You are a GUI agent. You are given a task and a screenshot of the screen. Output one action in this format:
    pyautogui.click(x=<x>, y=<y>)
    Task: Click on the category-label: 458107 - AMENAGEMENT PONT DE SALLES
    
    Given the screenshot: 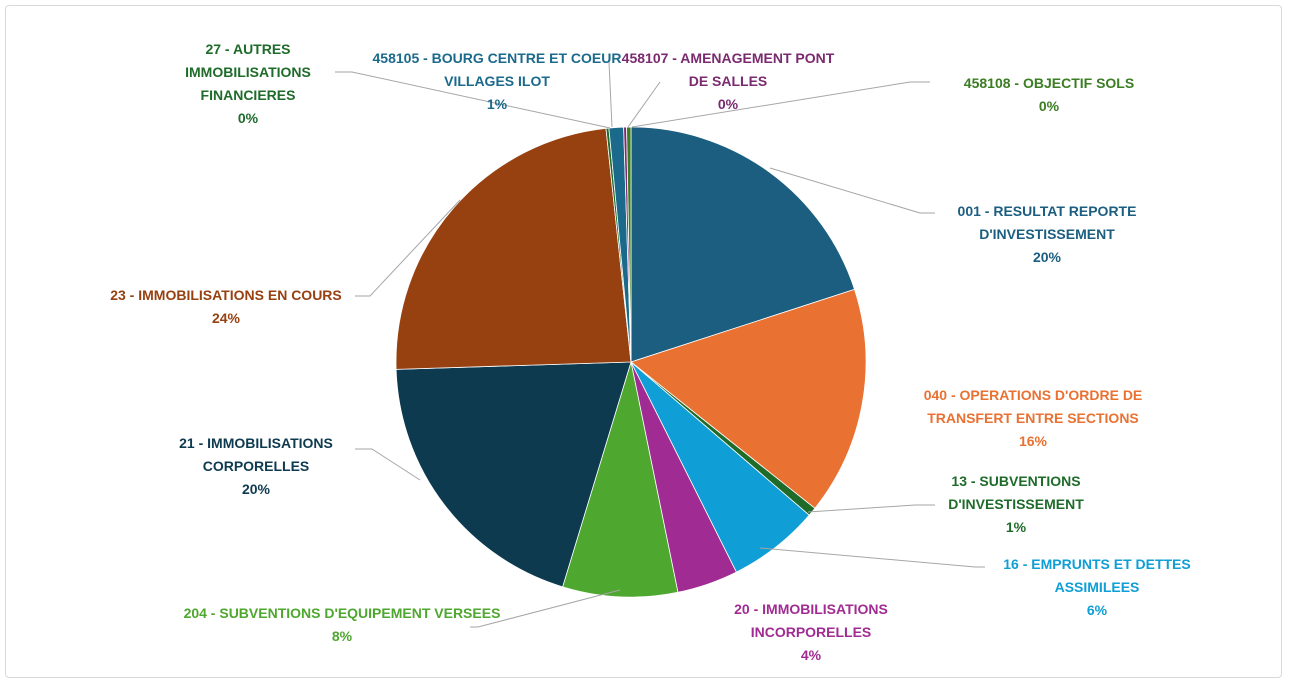 What is the action you would take?
    pyautogui.click(x=728, y=69)
    